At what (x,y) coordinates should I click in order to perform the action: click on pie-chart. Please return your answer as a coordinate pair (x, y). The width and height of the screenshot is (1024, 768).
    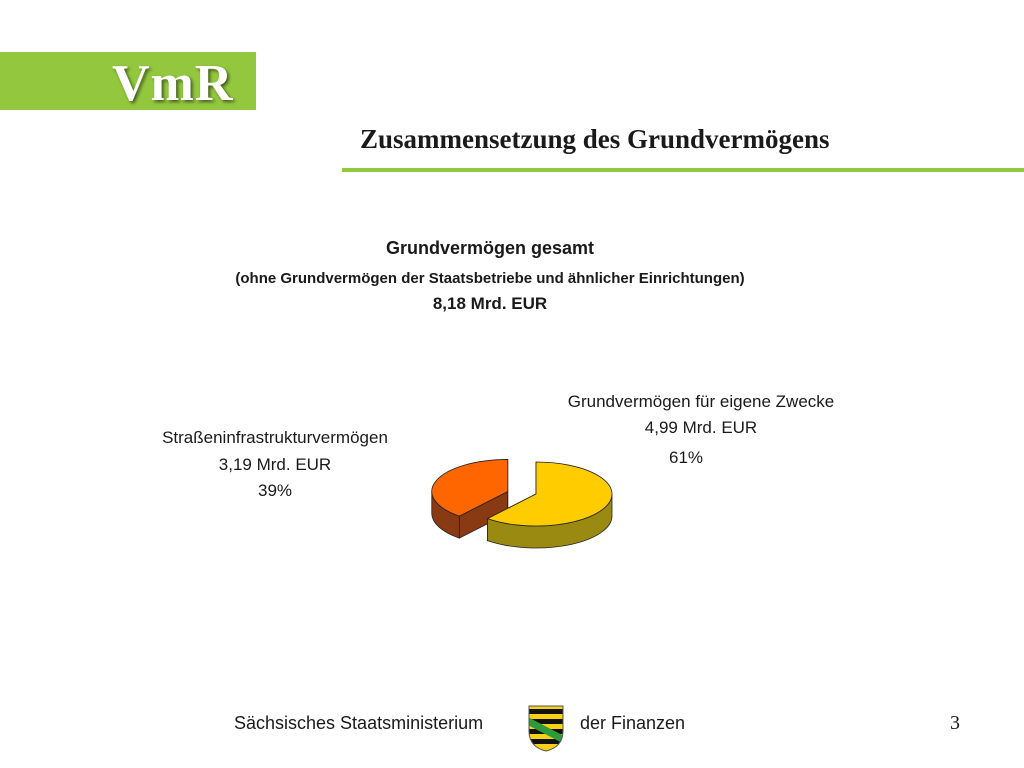
    Looking at the image, I should click on (522, 504).